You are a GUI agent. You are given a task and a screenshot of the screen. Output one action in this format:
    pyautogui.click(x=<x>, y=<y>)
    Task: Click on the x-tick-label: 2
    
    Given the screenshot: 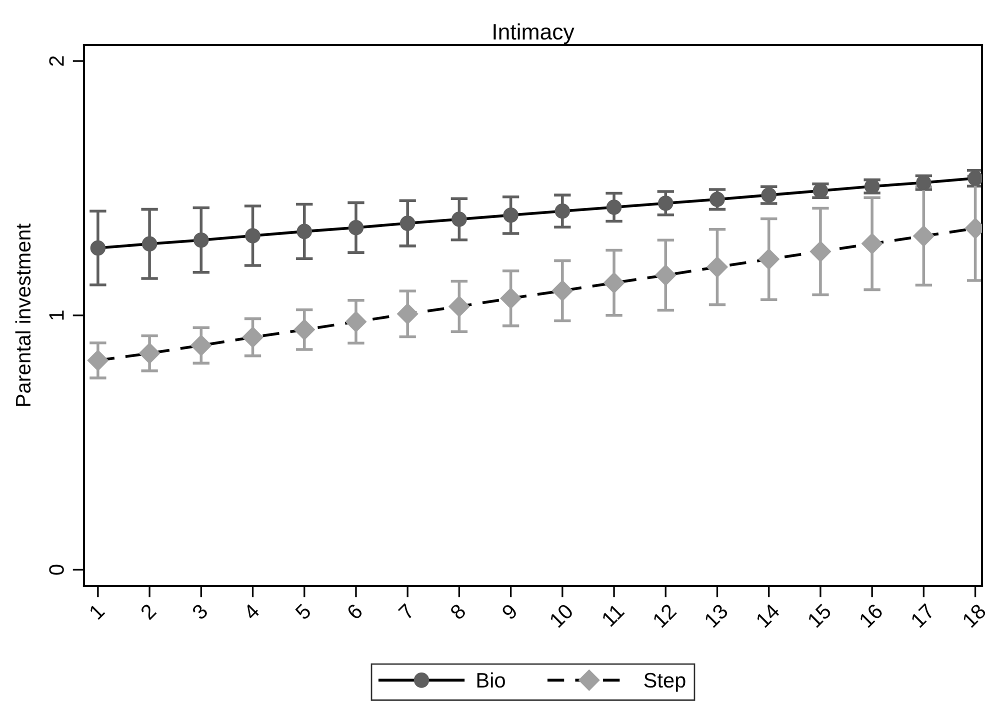 What is the action you would take?
    pyautogui.click(x=148, y=611)
    